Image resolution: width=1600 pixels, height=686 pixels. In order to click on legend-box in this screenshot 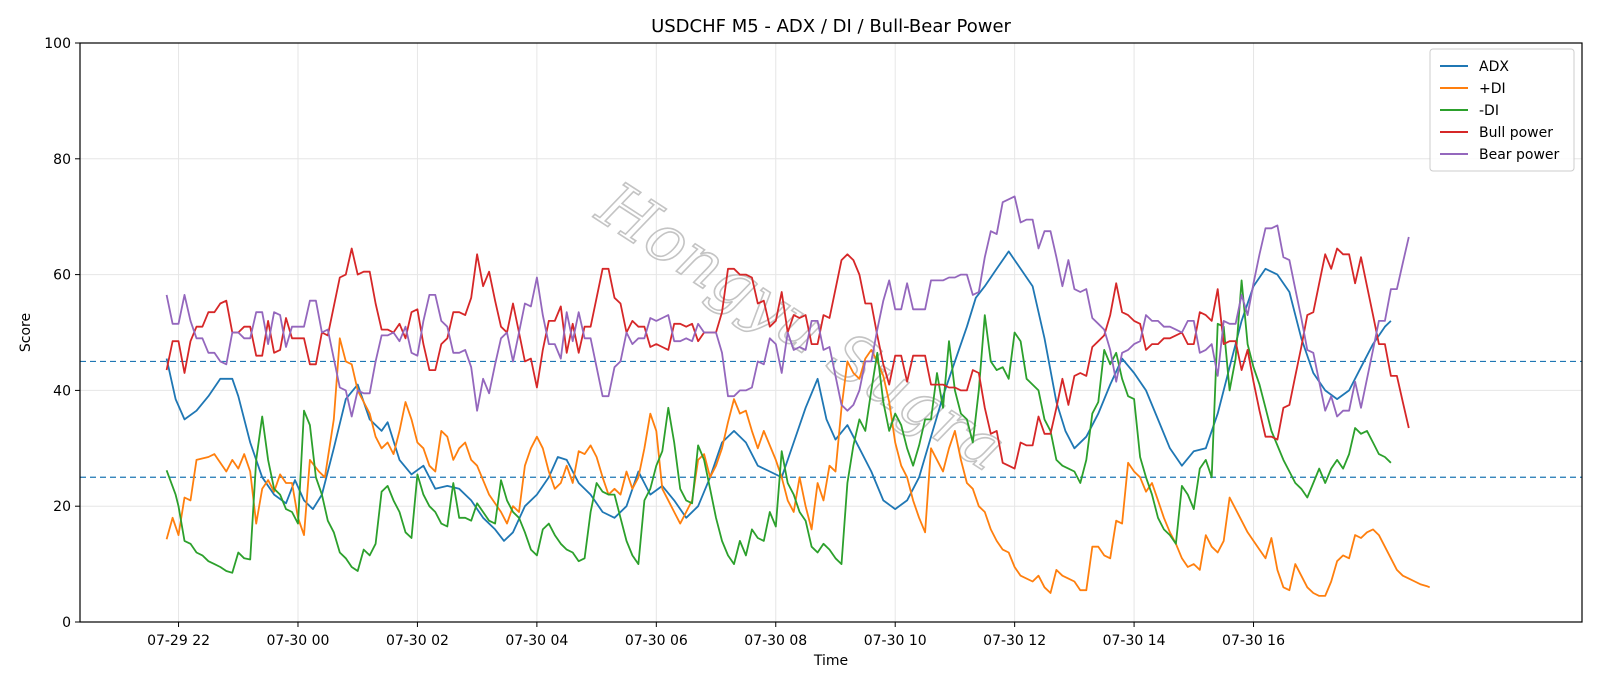, I will do `click(1502, 110)`.